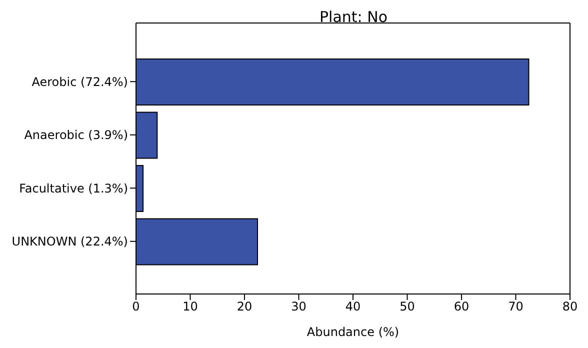  Describe the element at coordinates (76, 135) in the screenshot. I see `y-tick-label: Anaerobic (3.9%)` at that location.